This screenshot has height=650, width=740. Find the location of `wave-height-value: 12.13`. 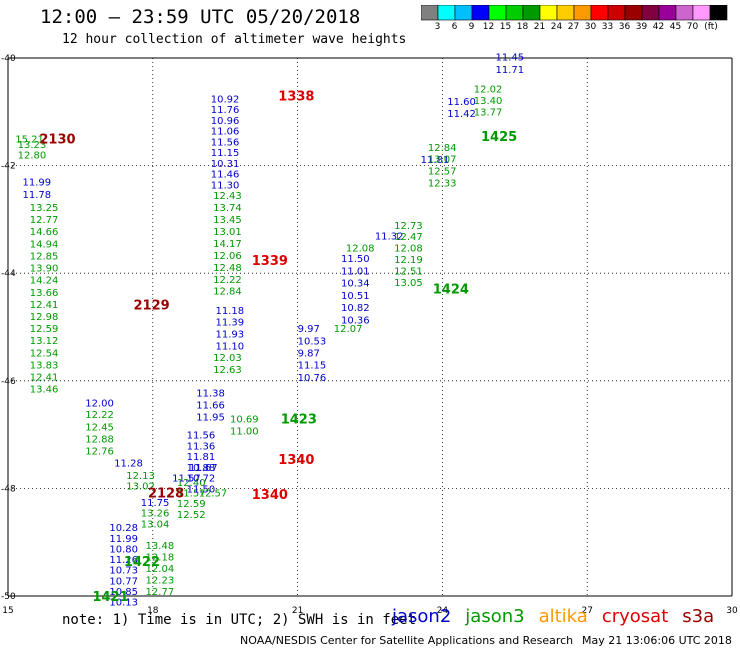

wave-height-value: 12.13 is located at coordinates (140, 476).